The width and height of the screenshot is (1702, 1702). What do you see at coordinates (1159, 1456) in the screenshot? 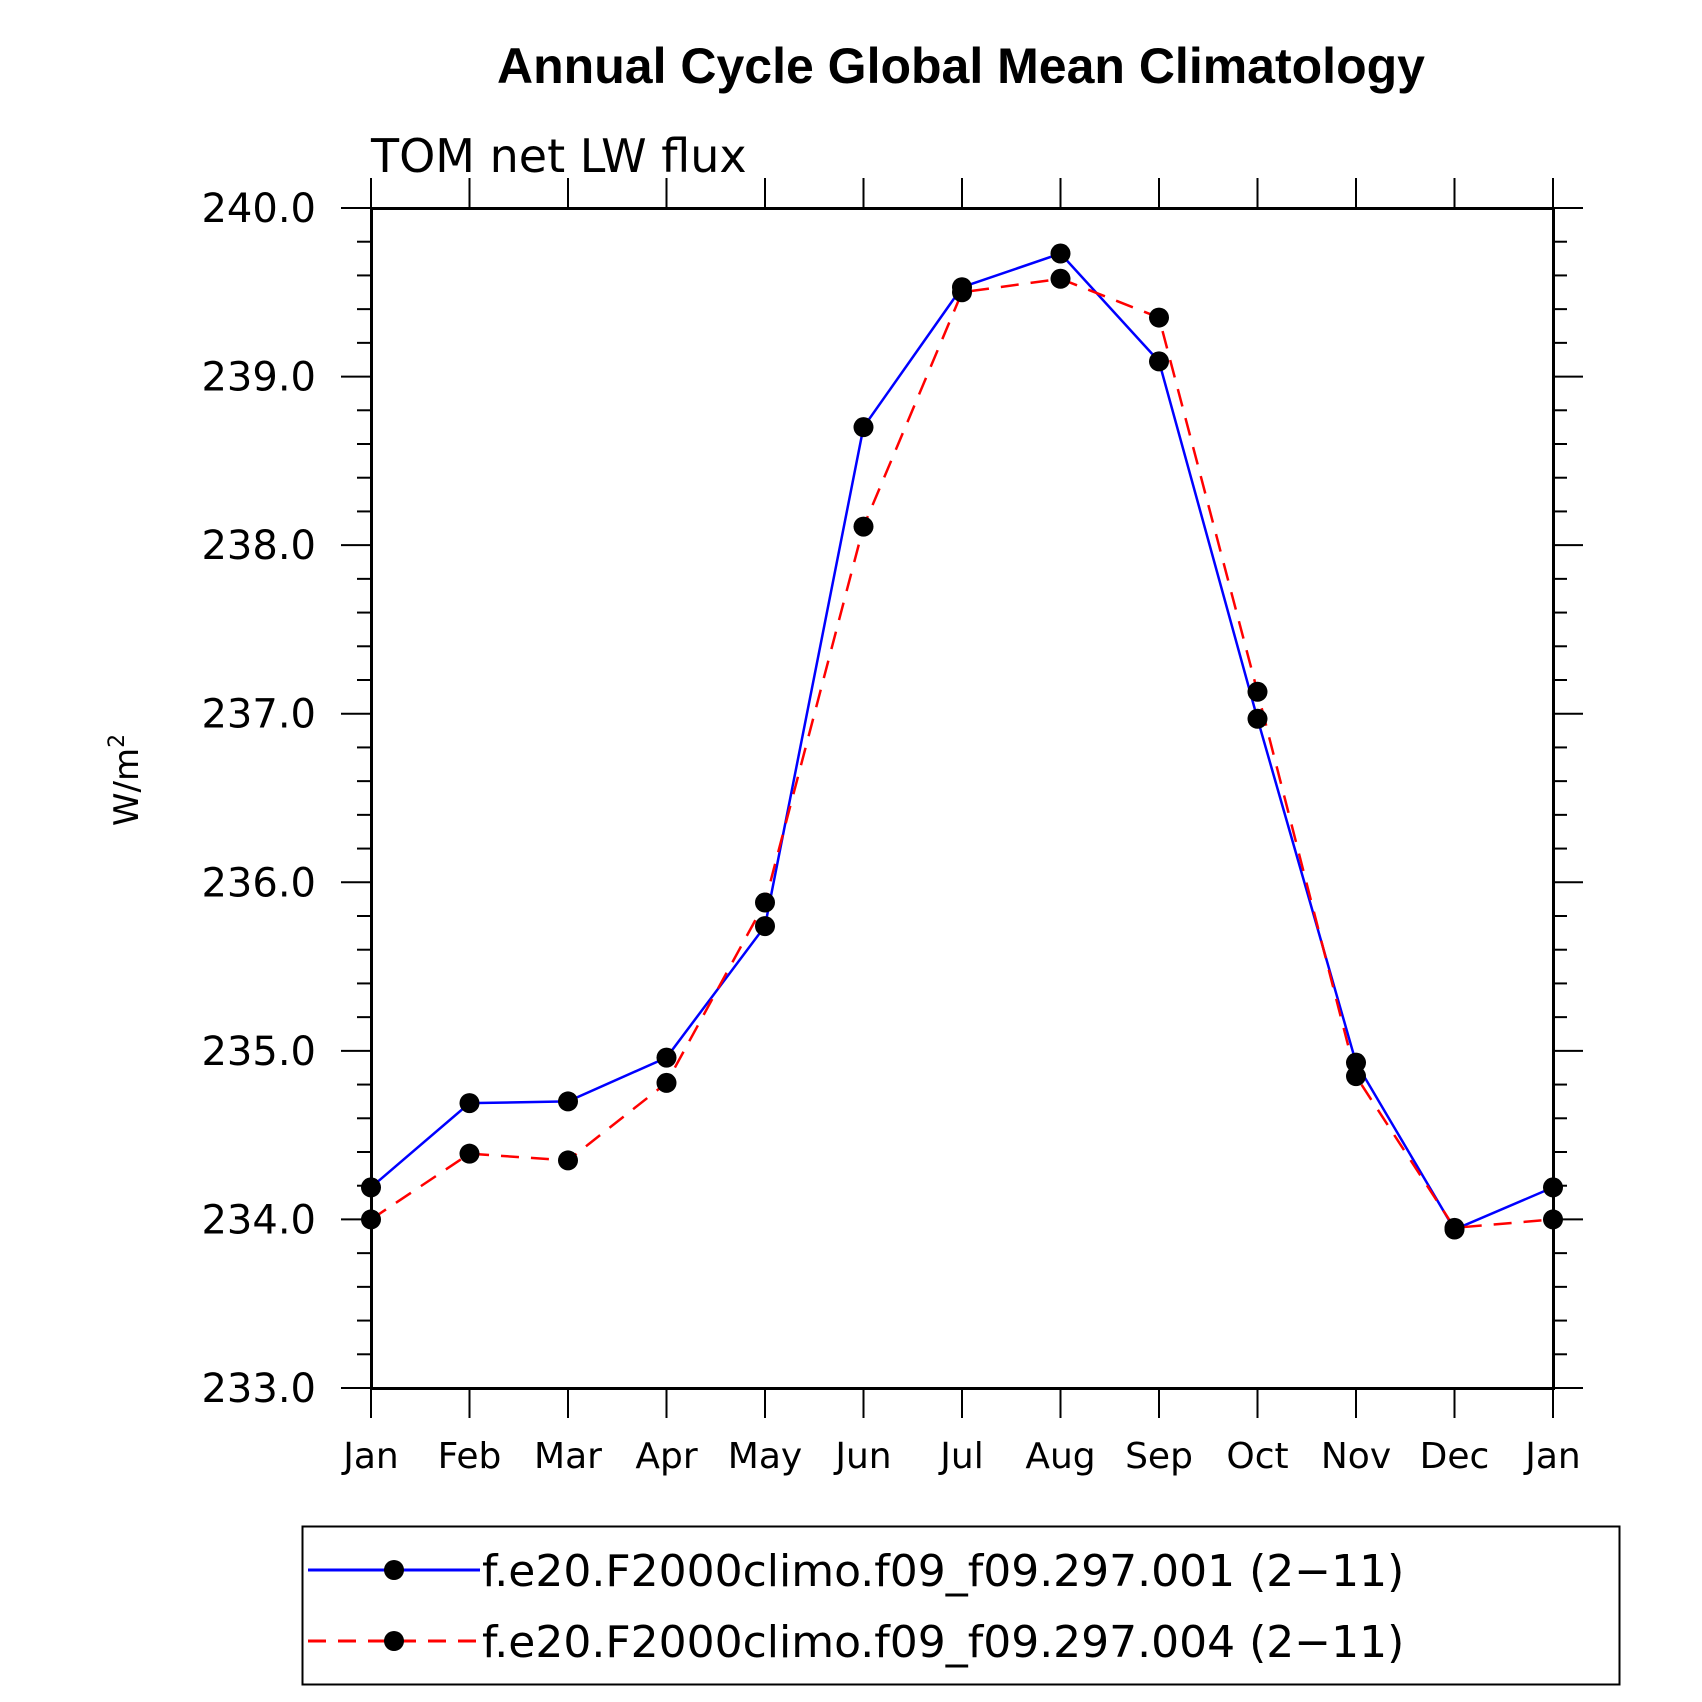
I see `x-tick-label: Sep` at bounding box center [1159, 1456].